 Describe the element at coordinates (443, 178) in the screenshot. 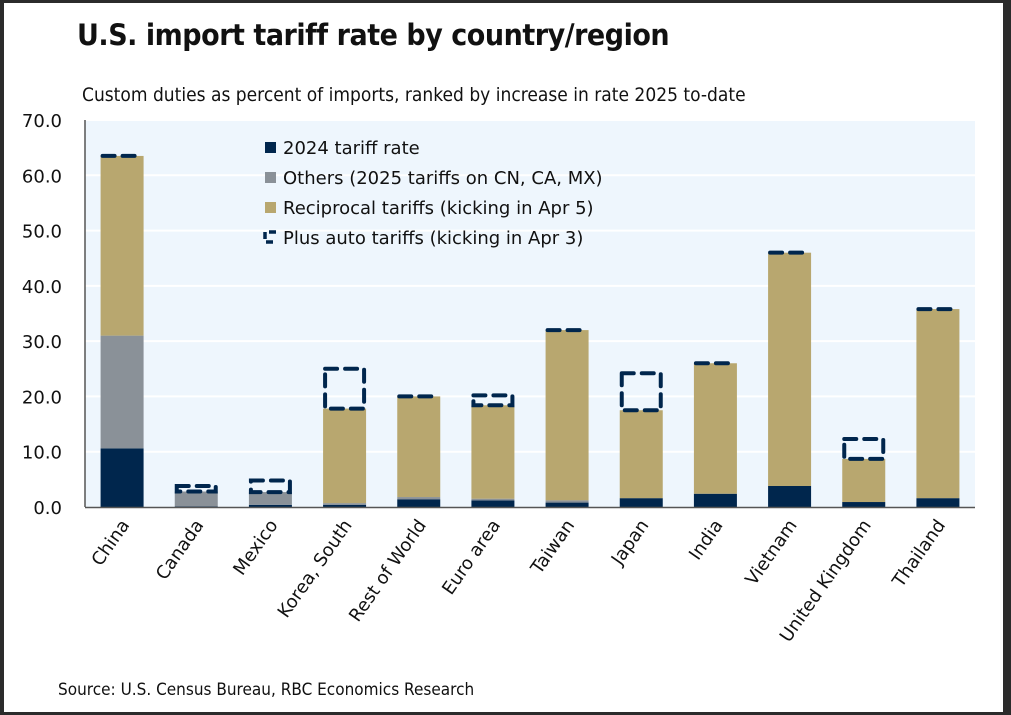

I see `legend-label: Others (2025 tariffs on CN, CA, MX)` at that location.